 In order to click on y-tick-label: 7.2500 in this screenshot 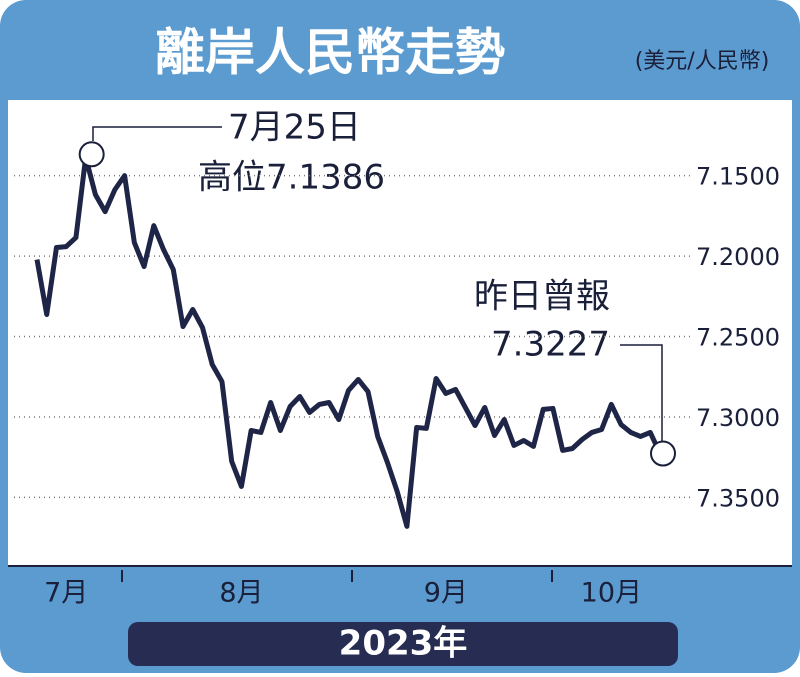, I will do `click(738, 338)`.